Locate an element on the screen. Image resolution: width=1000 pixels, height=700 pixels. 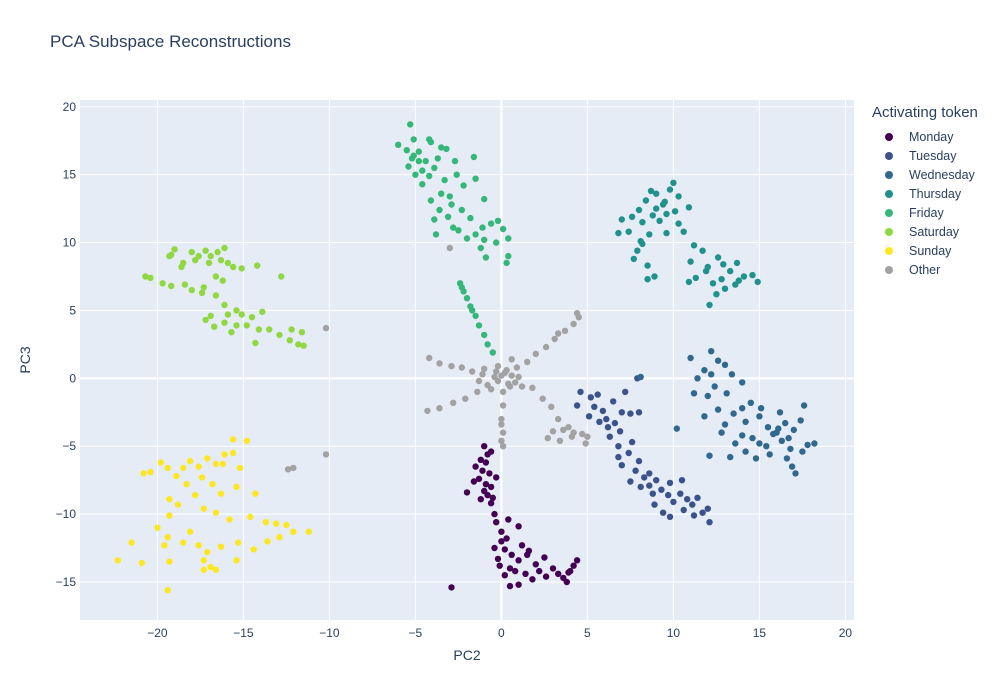
legend-item-other: Other is located at coordinates (925, 269).